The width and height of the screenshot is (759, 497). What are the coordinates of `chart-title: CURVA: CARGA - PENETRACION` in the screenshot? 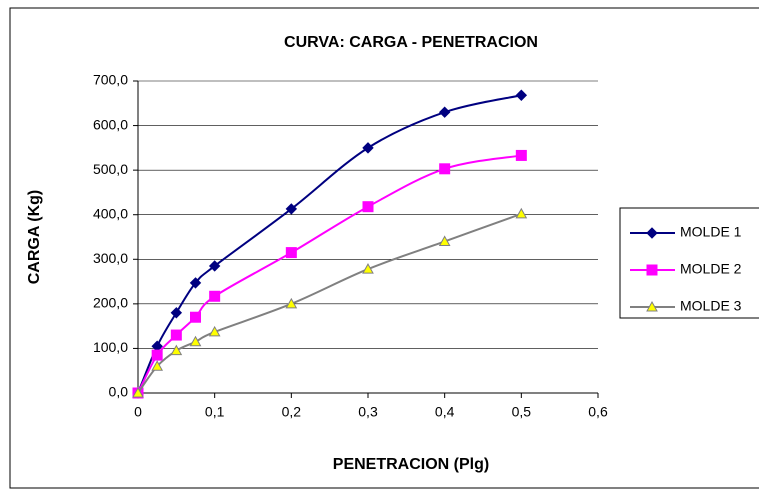 It's located at (411, 42).